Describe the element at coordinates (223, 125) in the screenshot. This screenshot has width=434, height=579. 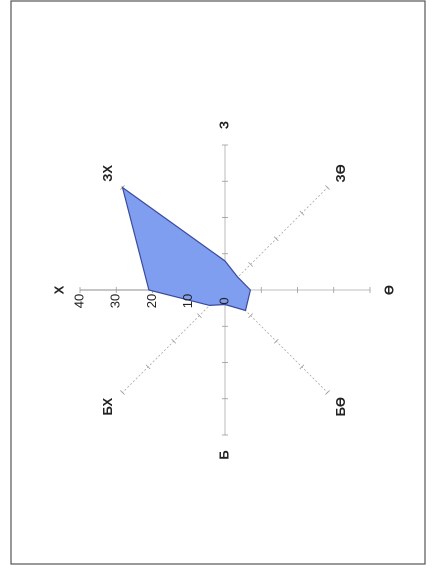
I see `category-label: З` at that location.